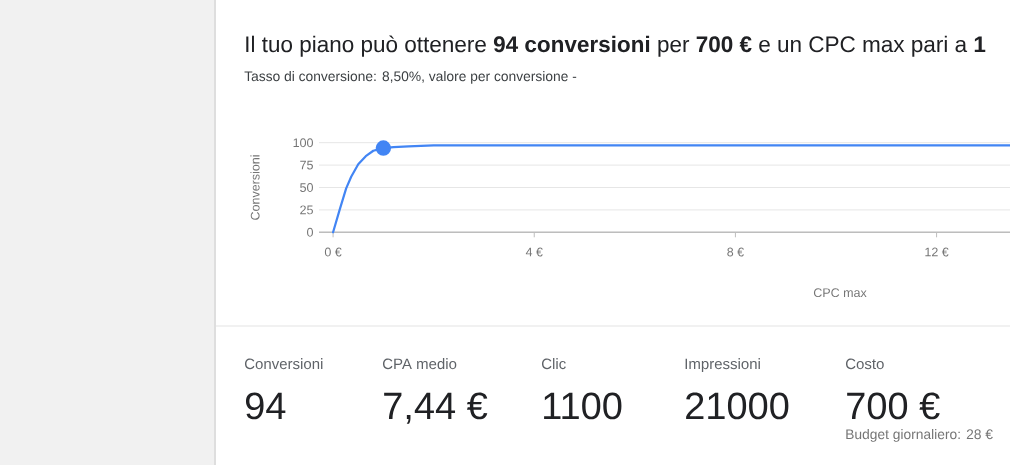 The width and height of the screenshot is (1010, 465). What do you see at coordinates (265, 406) in the screenshot?
I see `text: 94` at bounding box center [265, 406].